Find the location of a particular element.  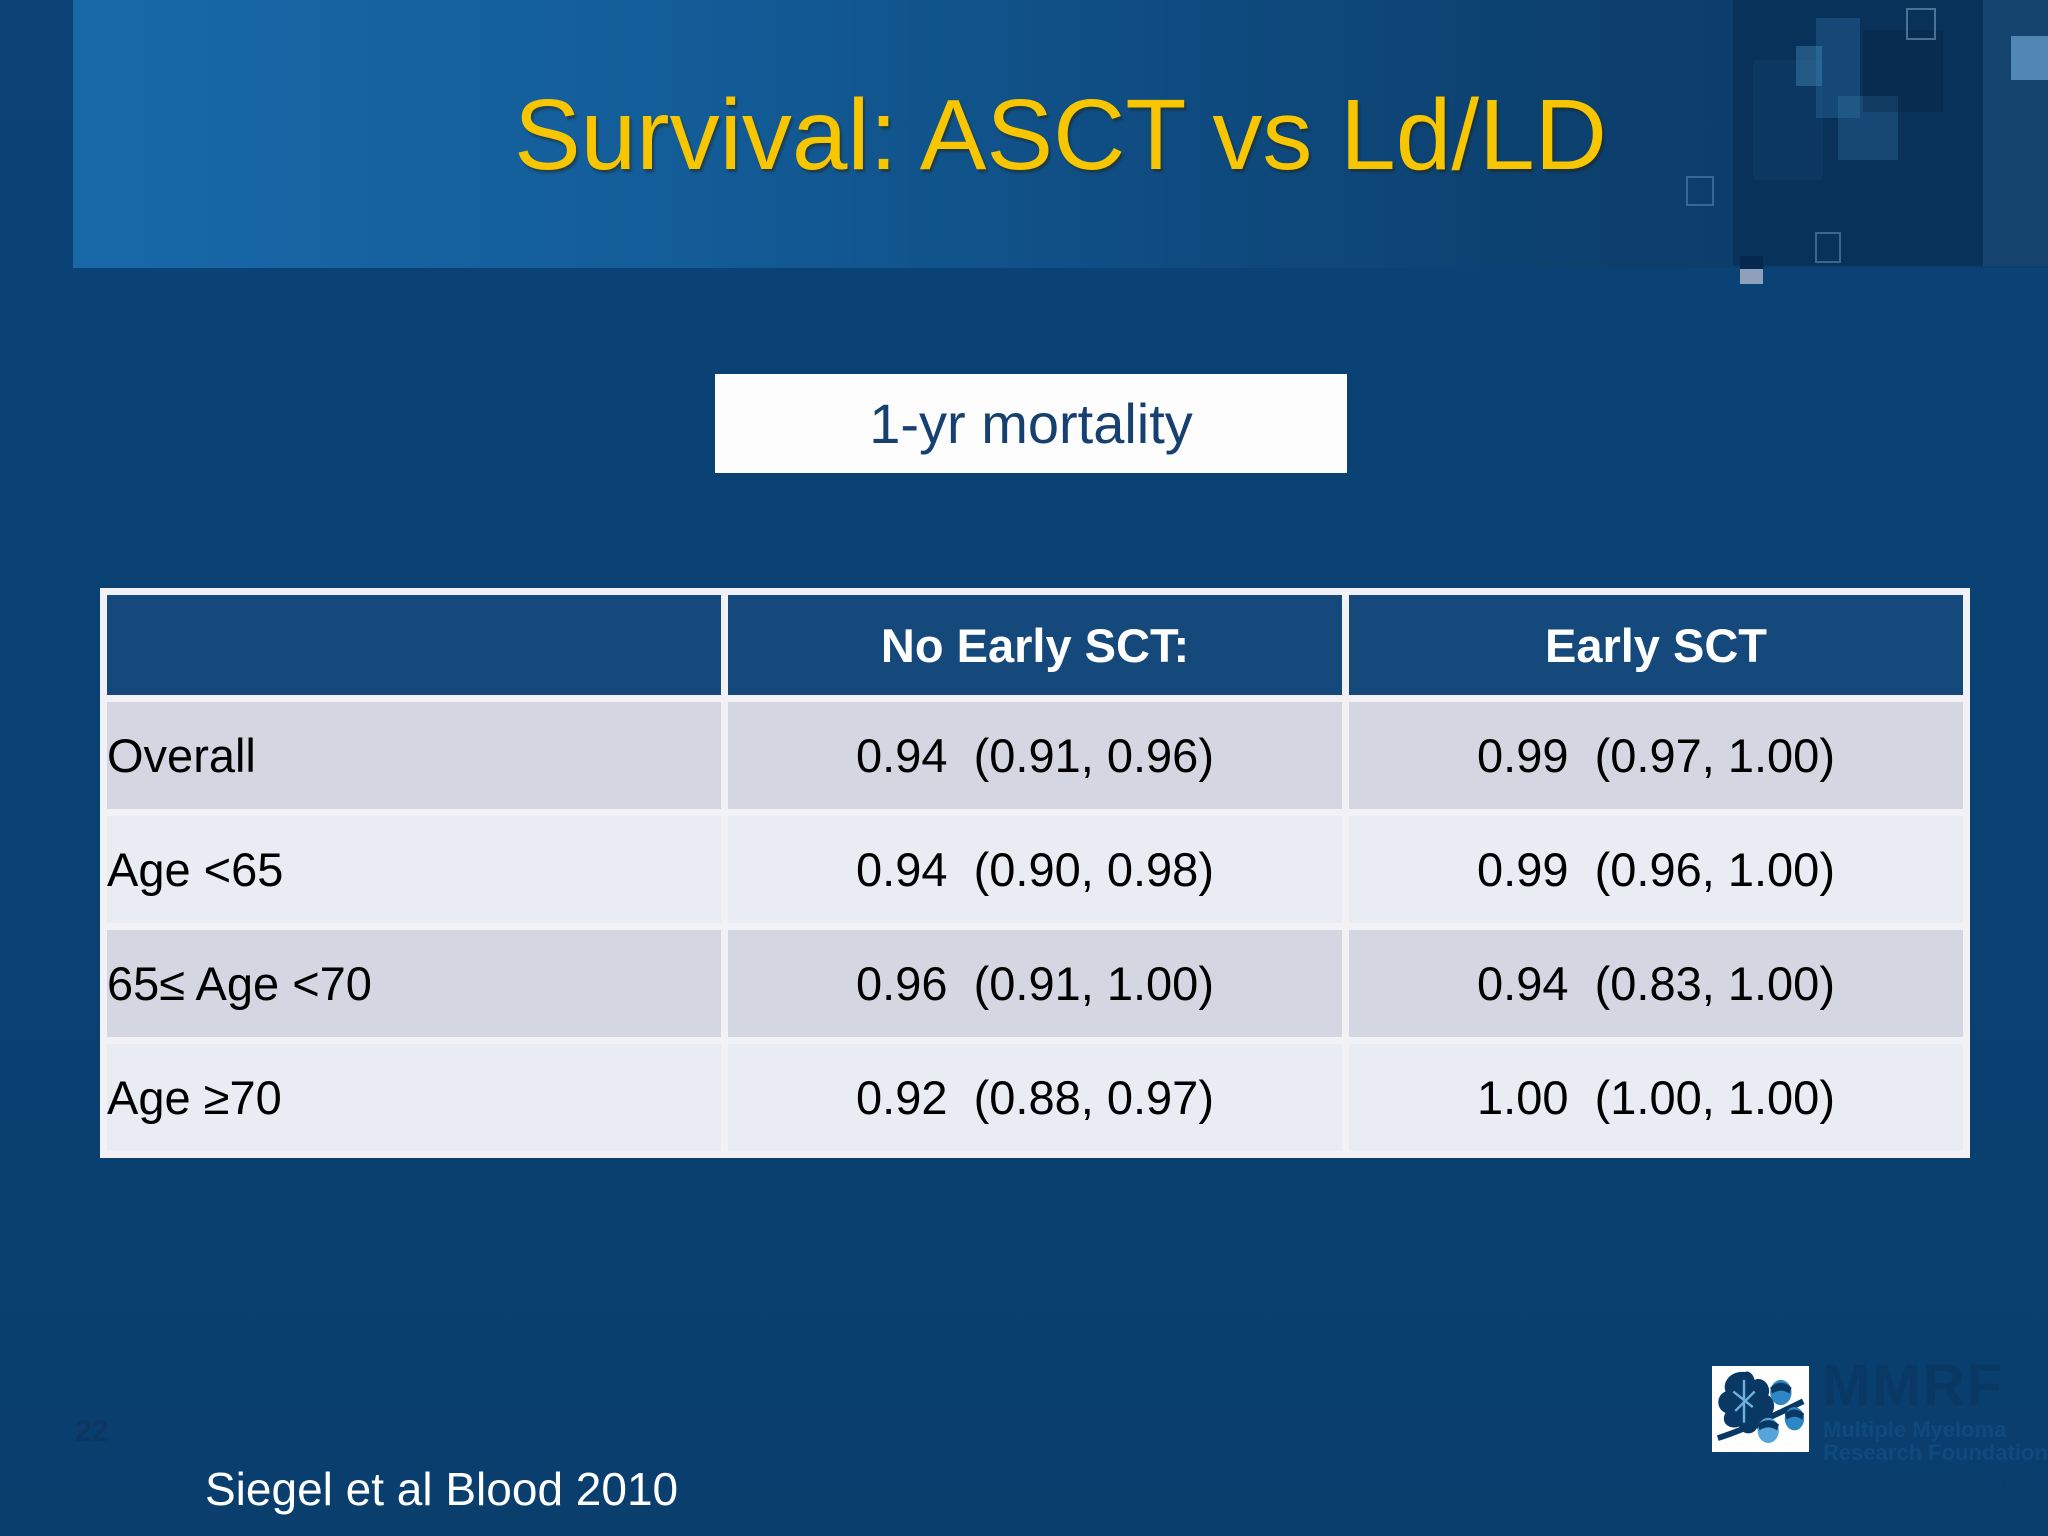

callout-box: 1-yr mortality is located at coordinates (1031, 423).